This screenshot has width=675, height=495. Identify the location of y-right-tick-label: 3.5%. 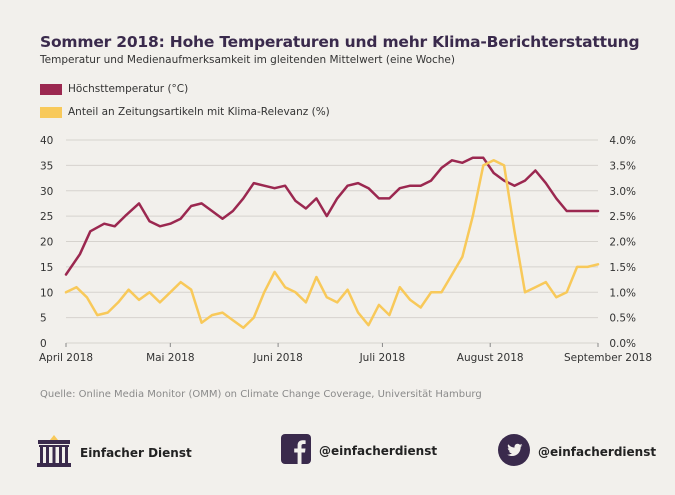
(622, 166).